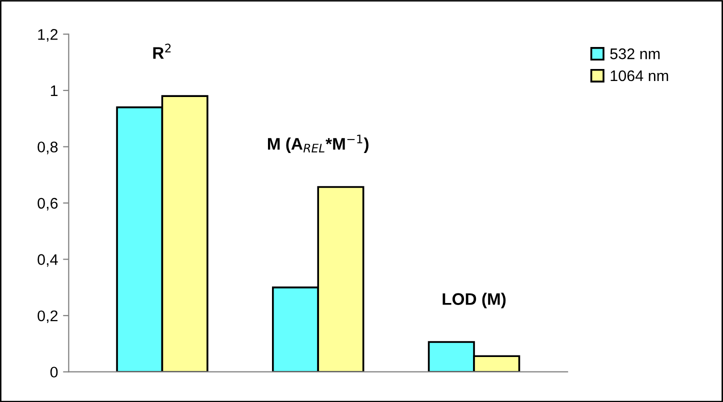 The image size is (723, 402). What do you see at coordinates (48, 148) in the screenshot?
I see `y-tick-label: 0,8` at bounding box center [48, 148].